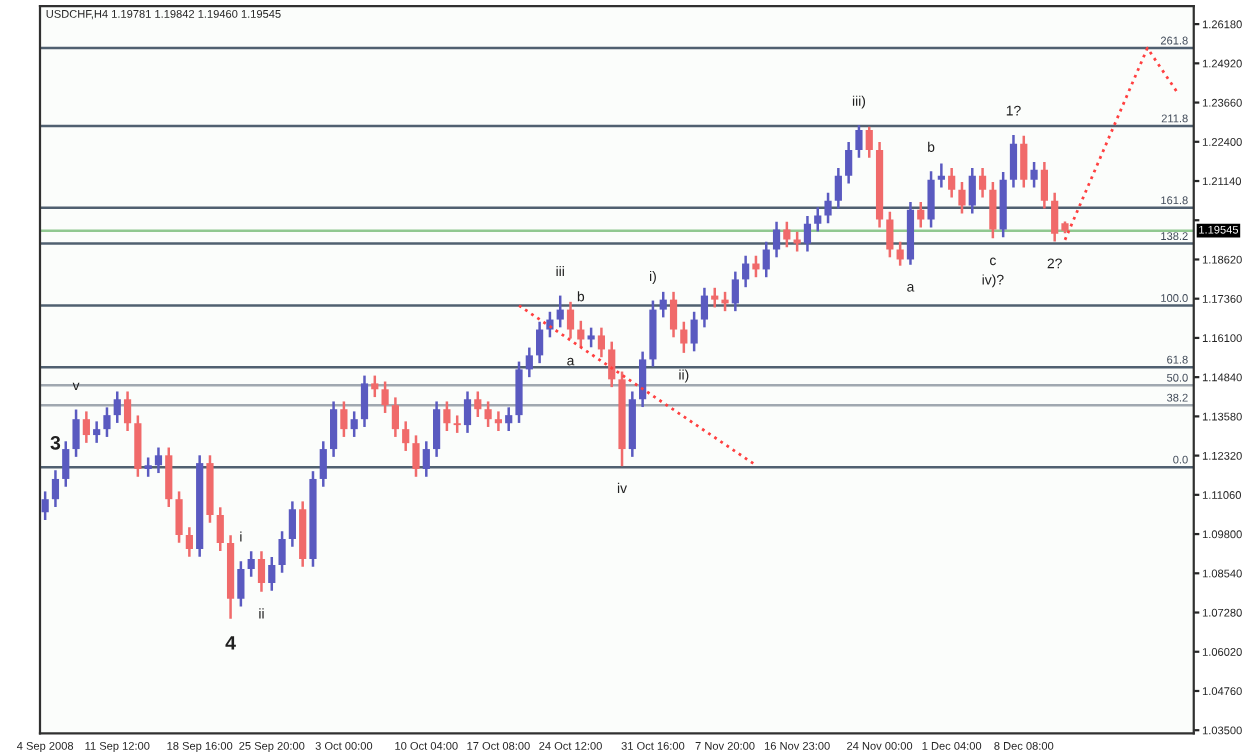 The width and height of the screenshot is (1250, 756). I want to click on annotation: 3, so click(55, 442).